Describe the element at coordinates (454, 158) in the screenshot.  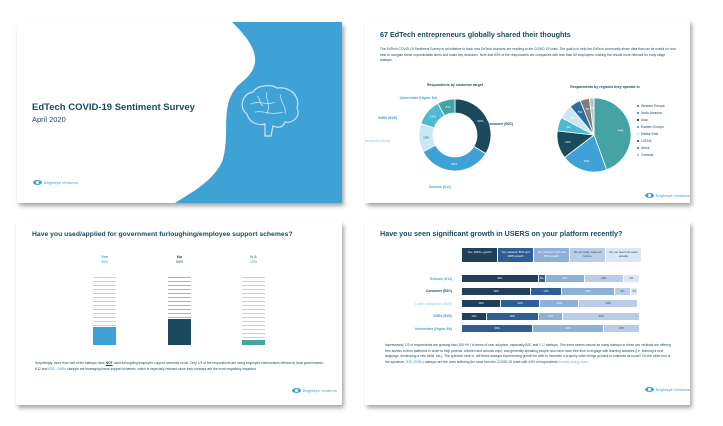
I see `donut-slice` at that location.